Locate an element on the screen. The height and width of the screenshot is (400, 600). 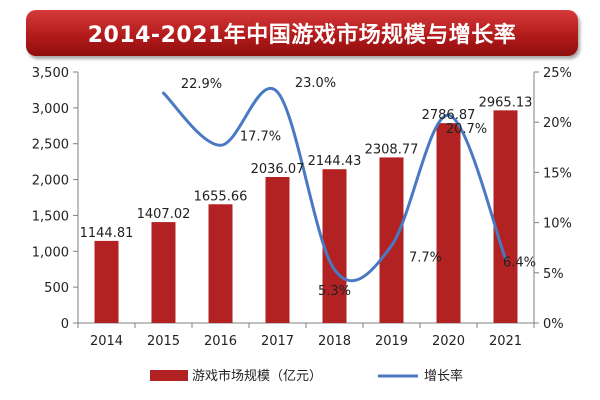
line-value-label: 7.7% is located at coordinates (425, 258).